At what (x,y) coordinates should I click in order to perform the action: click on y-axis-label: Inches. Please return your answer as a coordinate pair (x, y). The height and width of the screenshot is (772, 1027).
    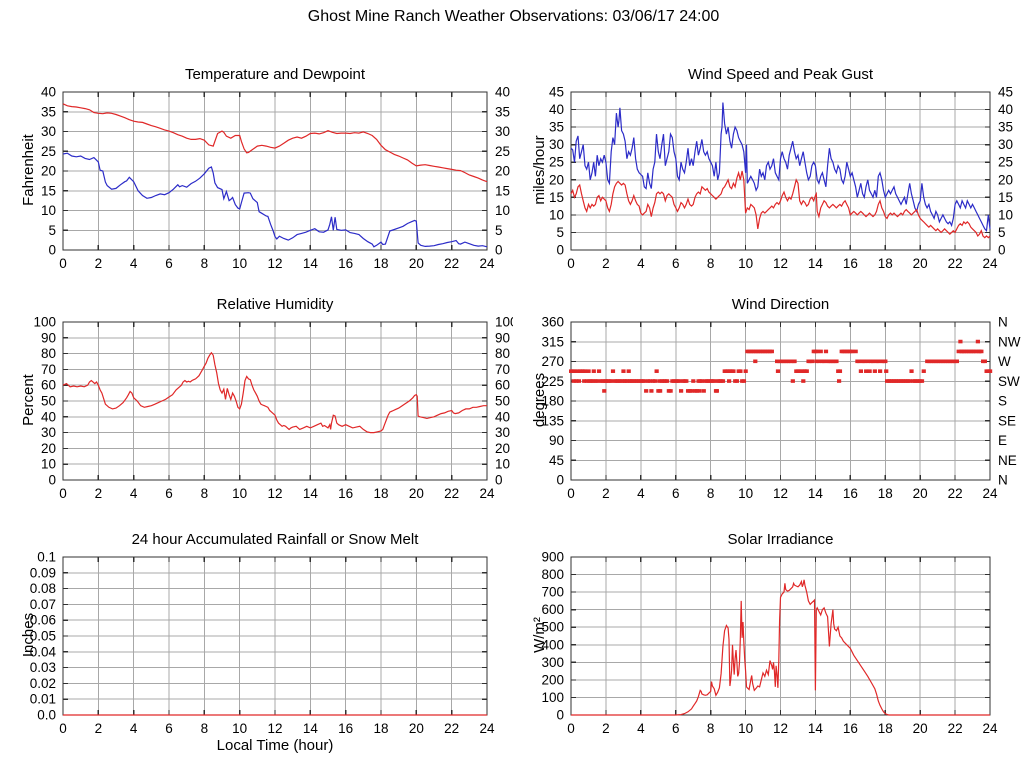
    Looking at the image, I should click on (28, 635).